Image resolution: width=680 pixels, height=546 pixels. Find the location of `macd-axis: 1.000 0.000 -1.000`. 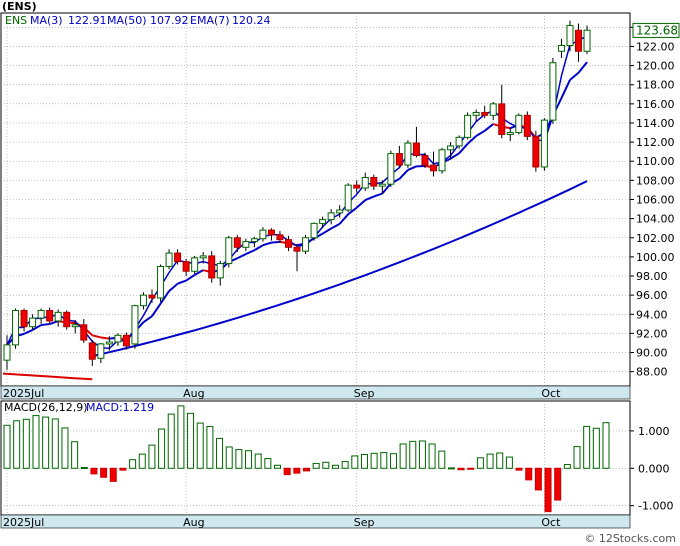

macd-axis: 1.000 0.000 -1.000 is located at coordinates (651, 469).